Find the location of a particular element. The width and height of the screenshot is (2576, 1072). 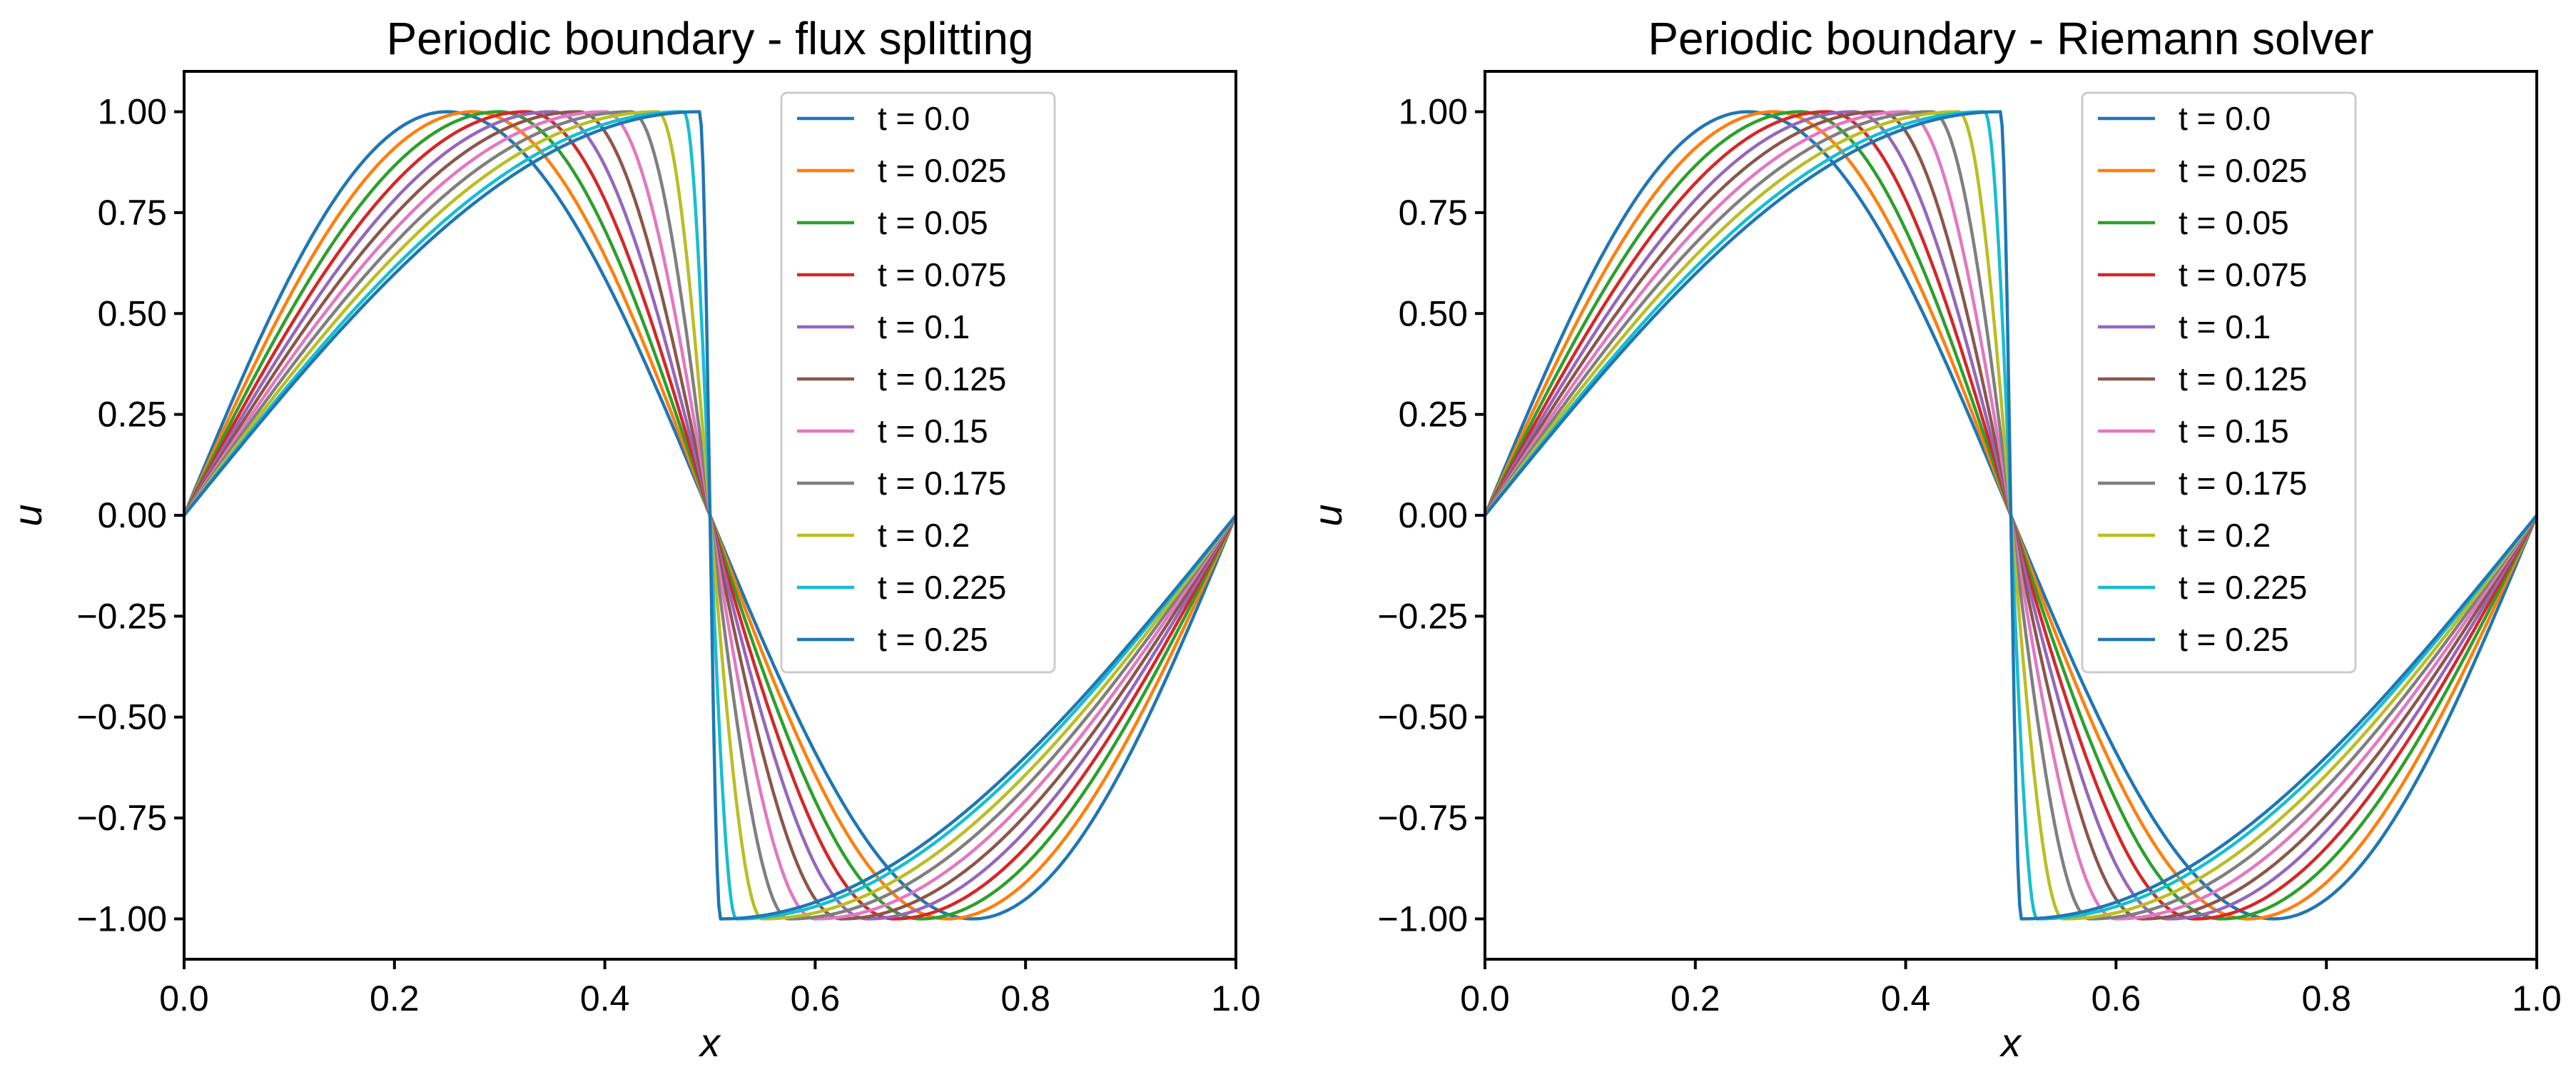

chart-title: Periodic boundary - Riemann solver is located at coordinates (2011, 38).